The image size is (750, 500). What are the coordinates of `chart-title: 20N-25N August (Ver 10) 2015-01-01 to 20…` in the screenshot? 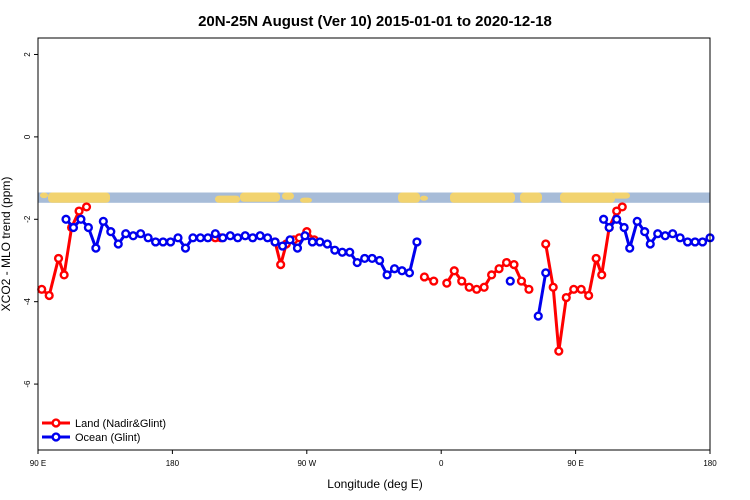 It's located at (375, 21).